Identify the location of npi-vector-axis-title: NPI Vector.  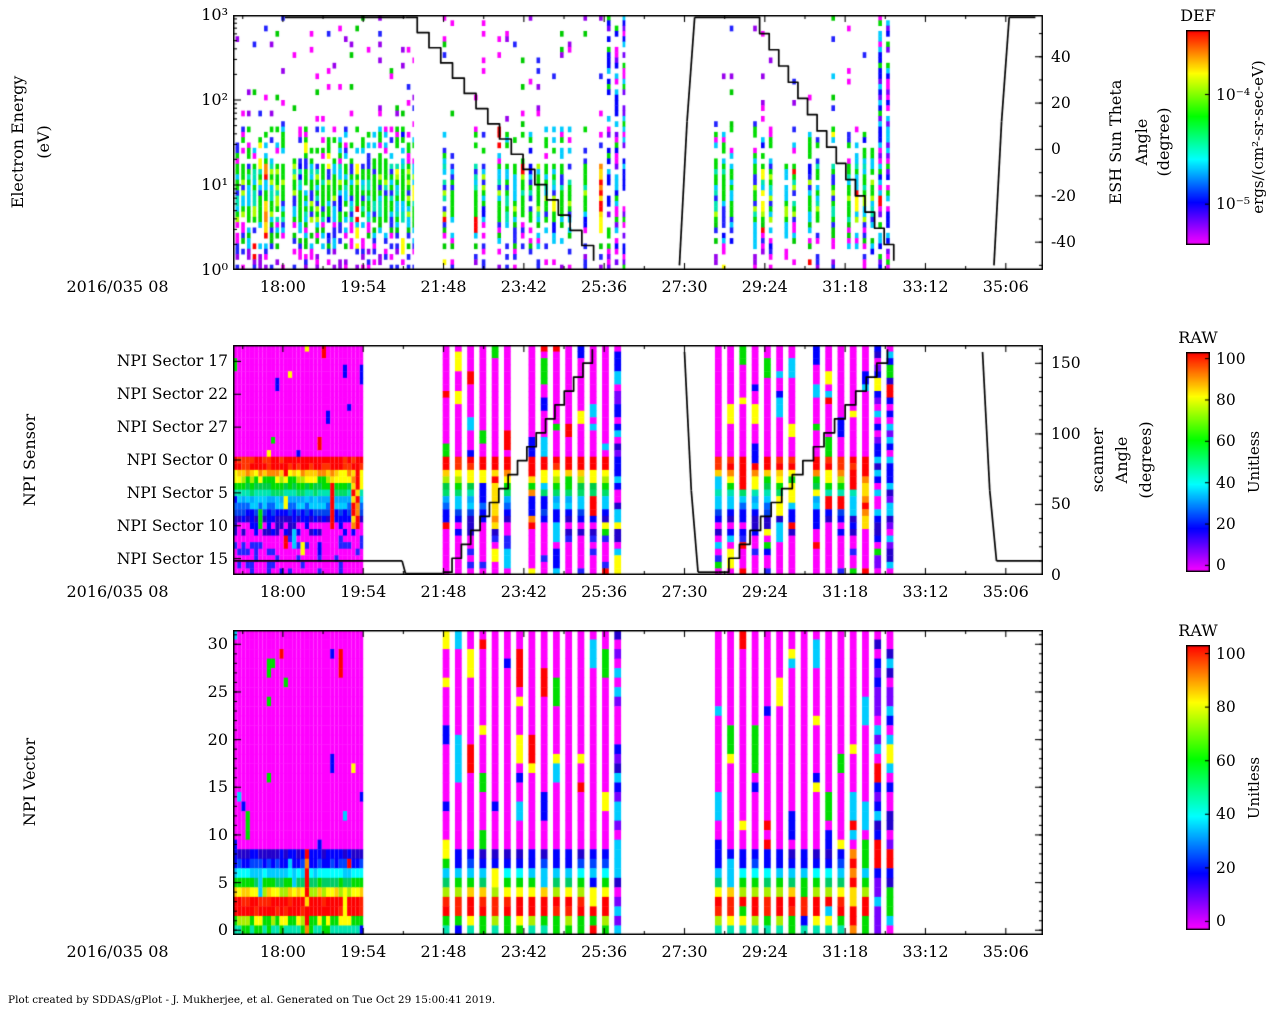
(29, 782).